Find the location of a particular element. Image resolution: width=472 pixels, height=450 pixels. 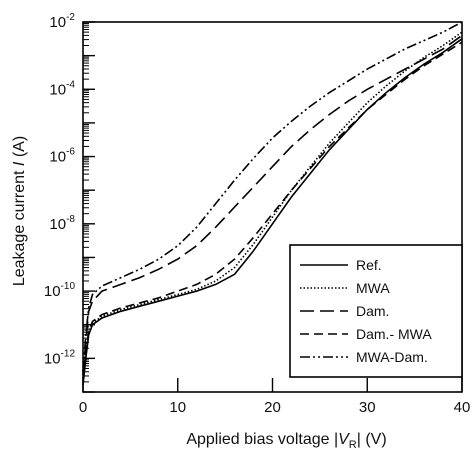

y-tick-label: 10⁻¹² is located at coordinates (60, 357).